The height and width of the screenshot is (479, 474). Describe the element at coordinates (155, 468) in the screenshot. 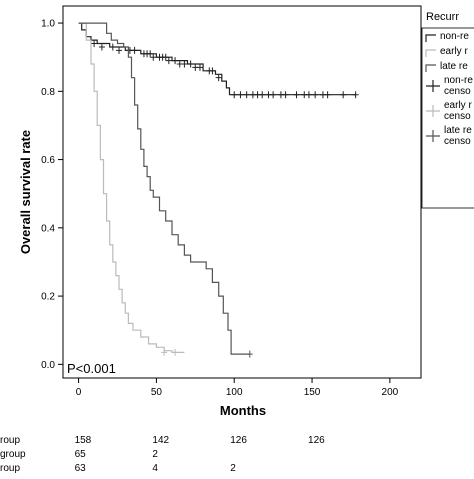

I see `risk-cell: 4` at that location.